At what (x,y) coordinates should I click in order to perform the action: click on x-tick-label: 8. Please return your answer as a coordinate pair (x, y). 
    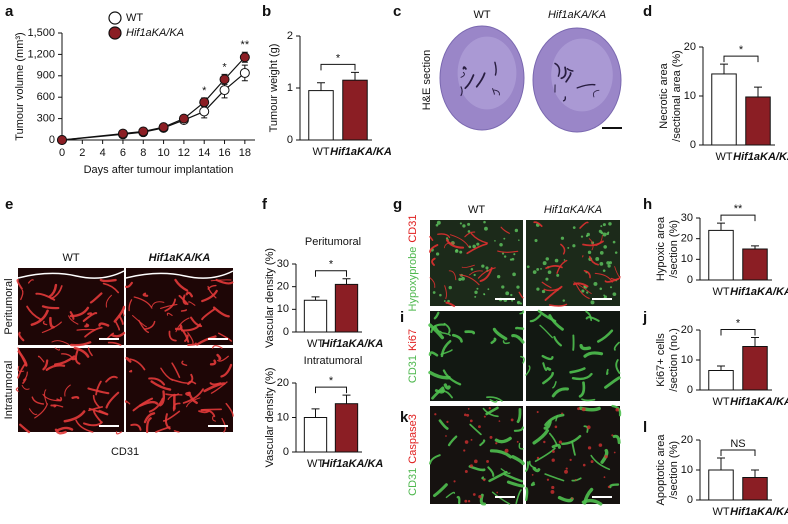
    Looking at the image, I should click on (143, 153).